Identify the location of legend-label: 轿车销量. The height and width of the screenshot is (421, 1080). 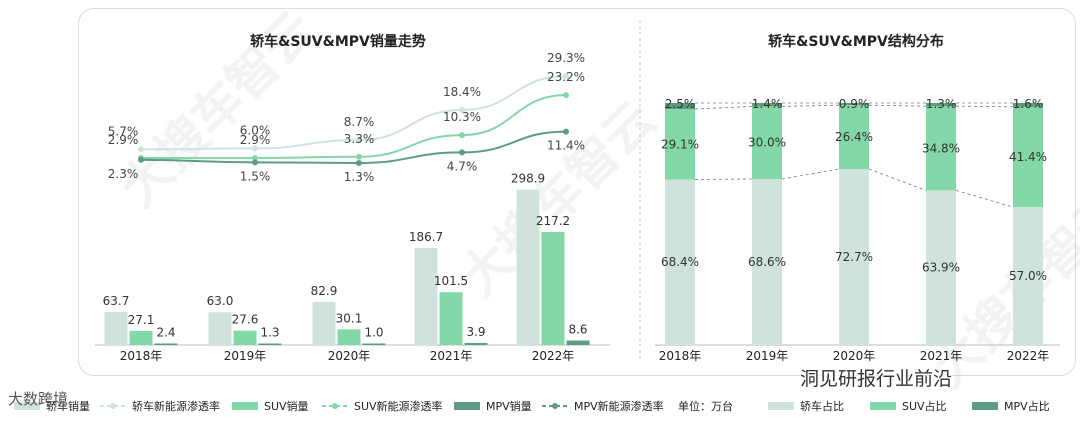
(68, 406).